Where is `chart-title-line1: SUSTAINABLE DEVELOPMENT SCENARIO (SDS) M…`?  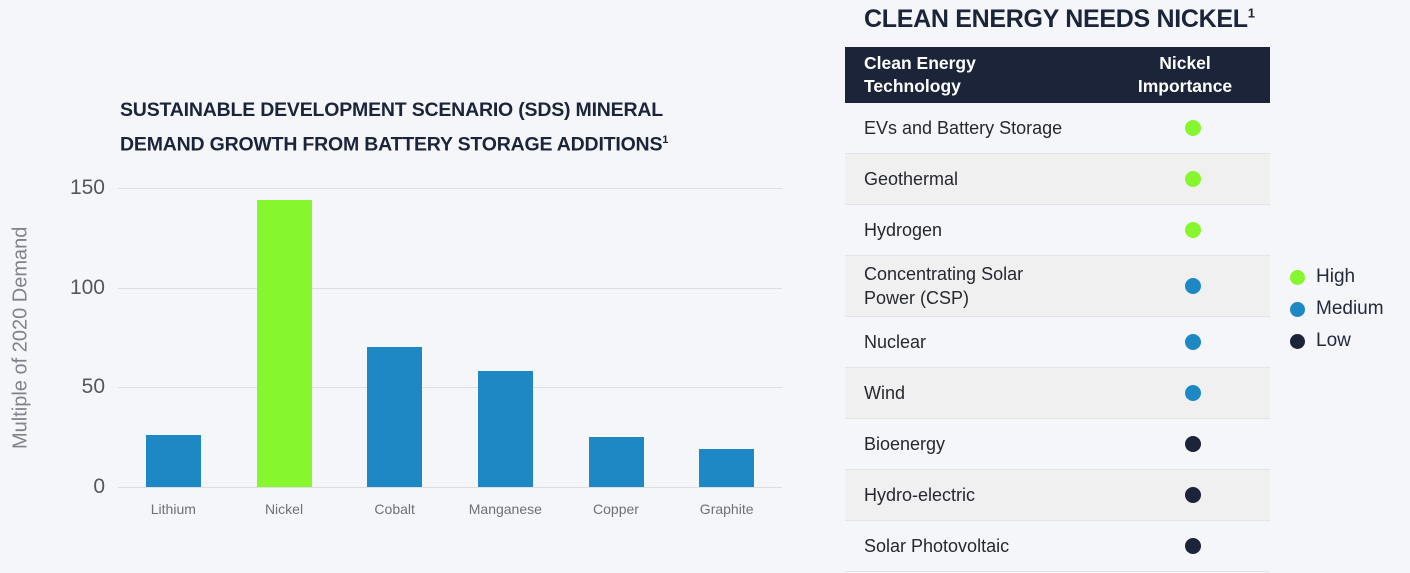 chart-title-line1: SUSTAINABLE DEVELOPMENT SCENARIO (SDS) M… is located at coordinates (391, 110).